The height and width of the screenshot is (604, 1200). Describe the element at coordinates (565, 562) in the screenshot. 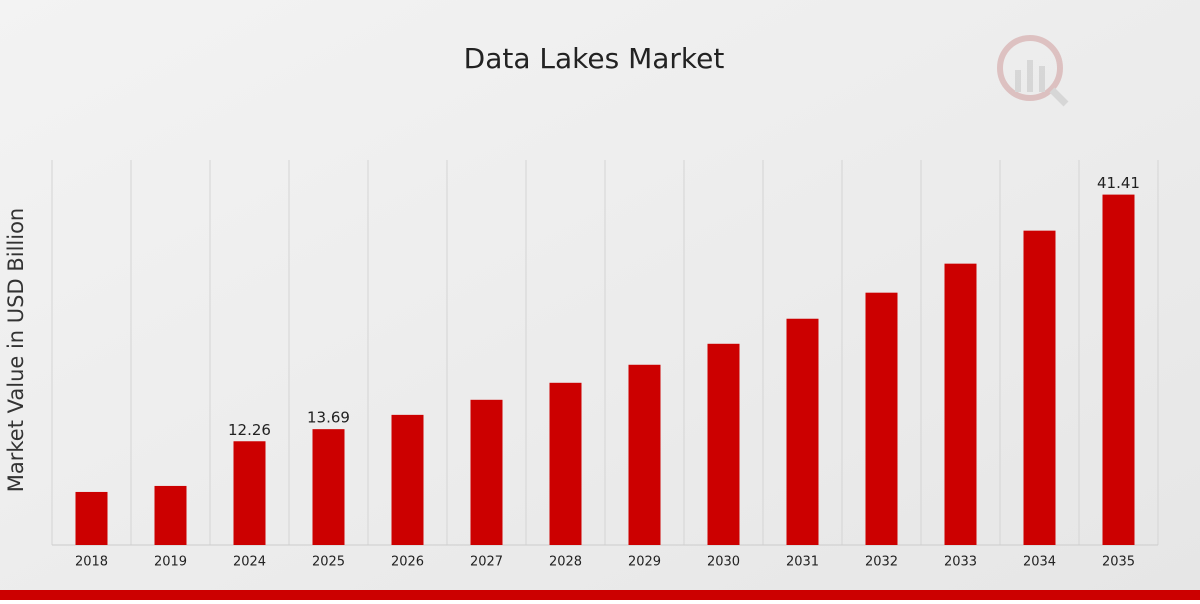

I see `x-tick-label: 2028` at that location.